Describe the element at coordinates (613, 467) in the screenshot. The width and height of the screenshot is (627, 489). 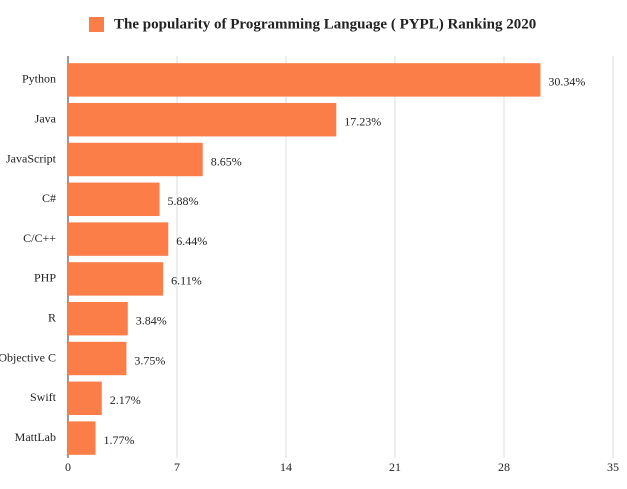
I see `x-tick-label: 35` at that location.